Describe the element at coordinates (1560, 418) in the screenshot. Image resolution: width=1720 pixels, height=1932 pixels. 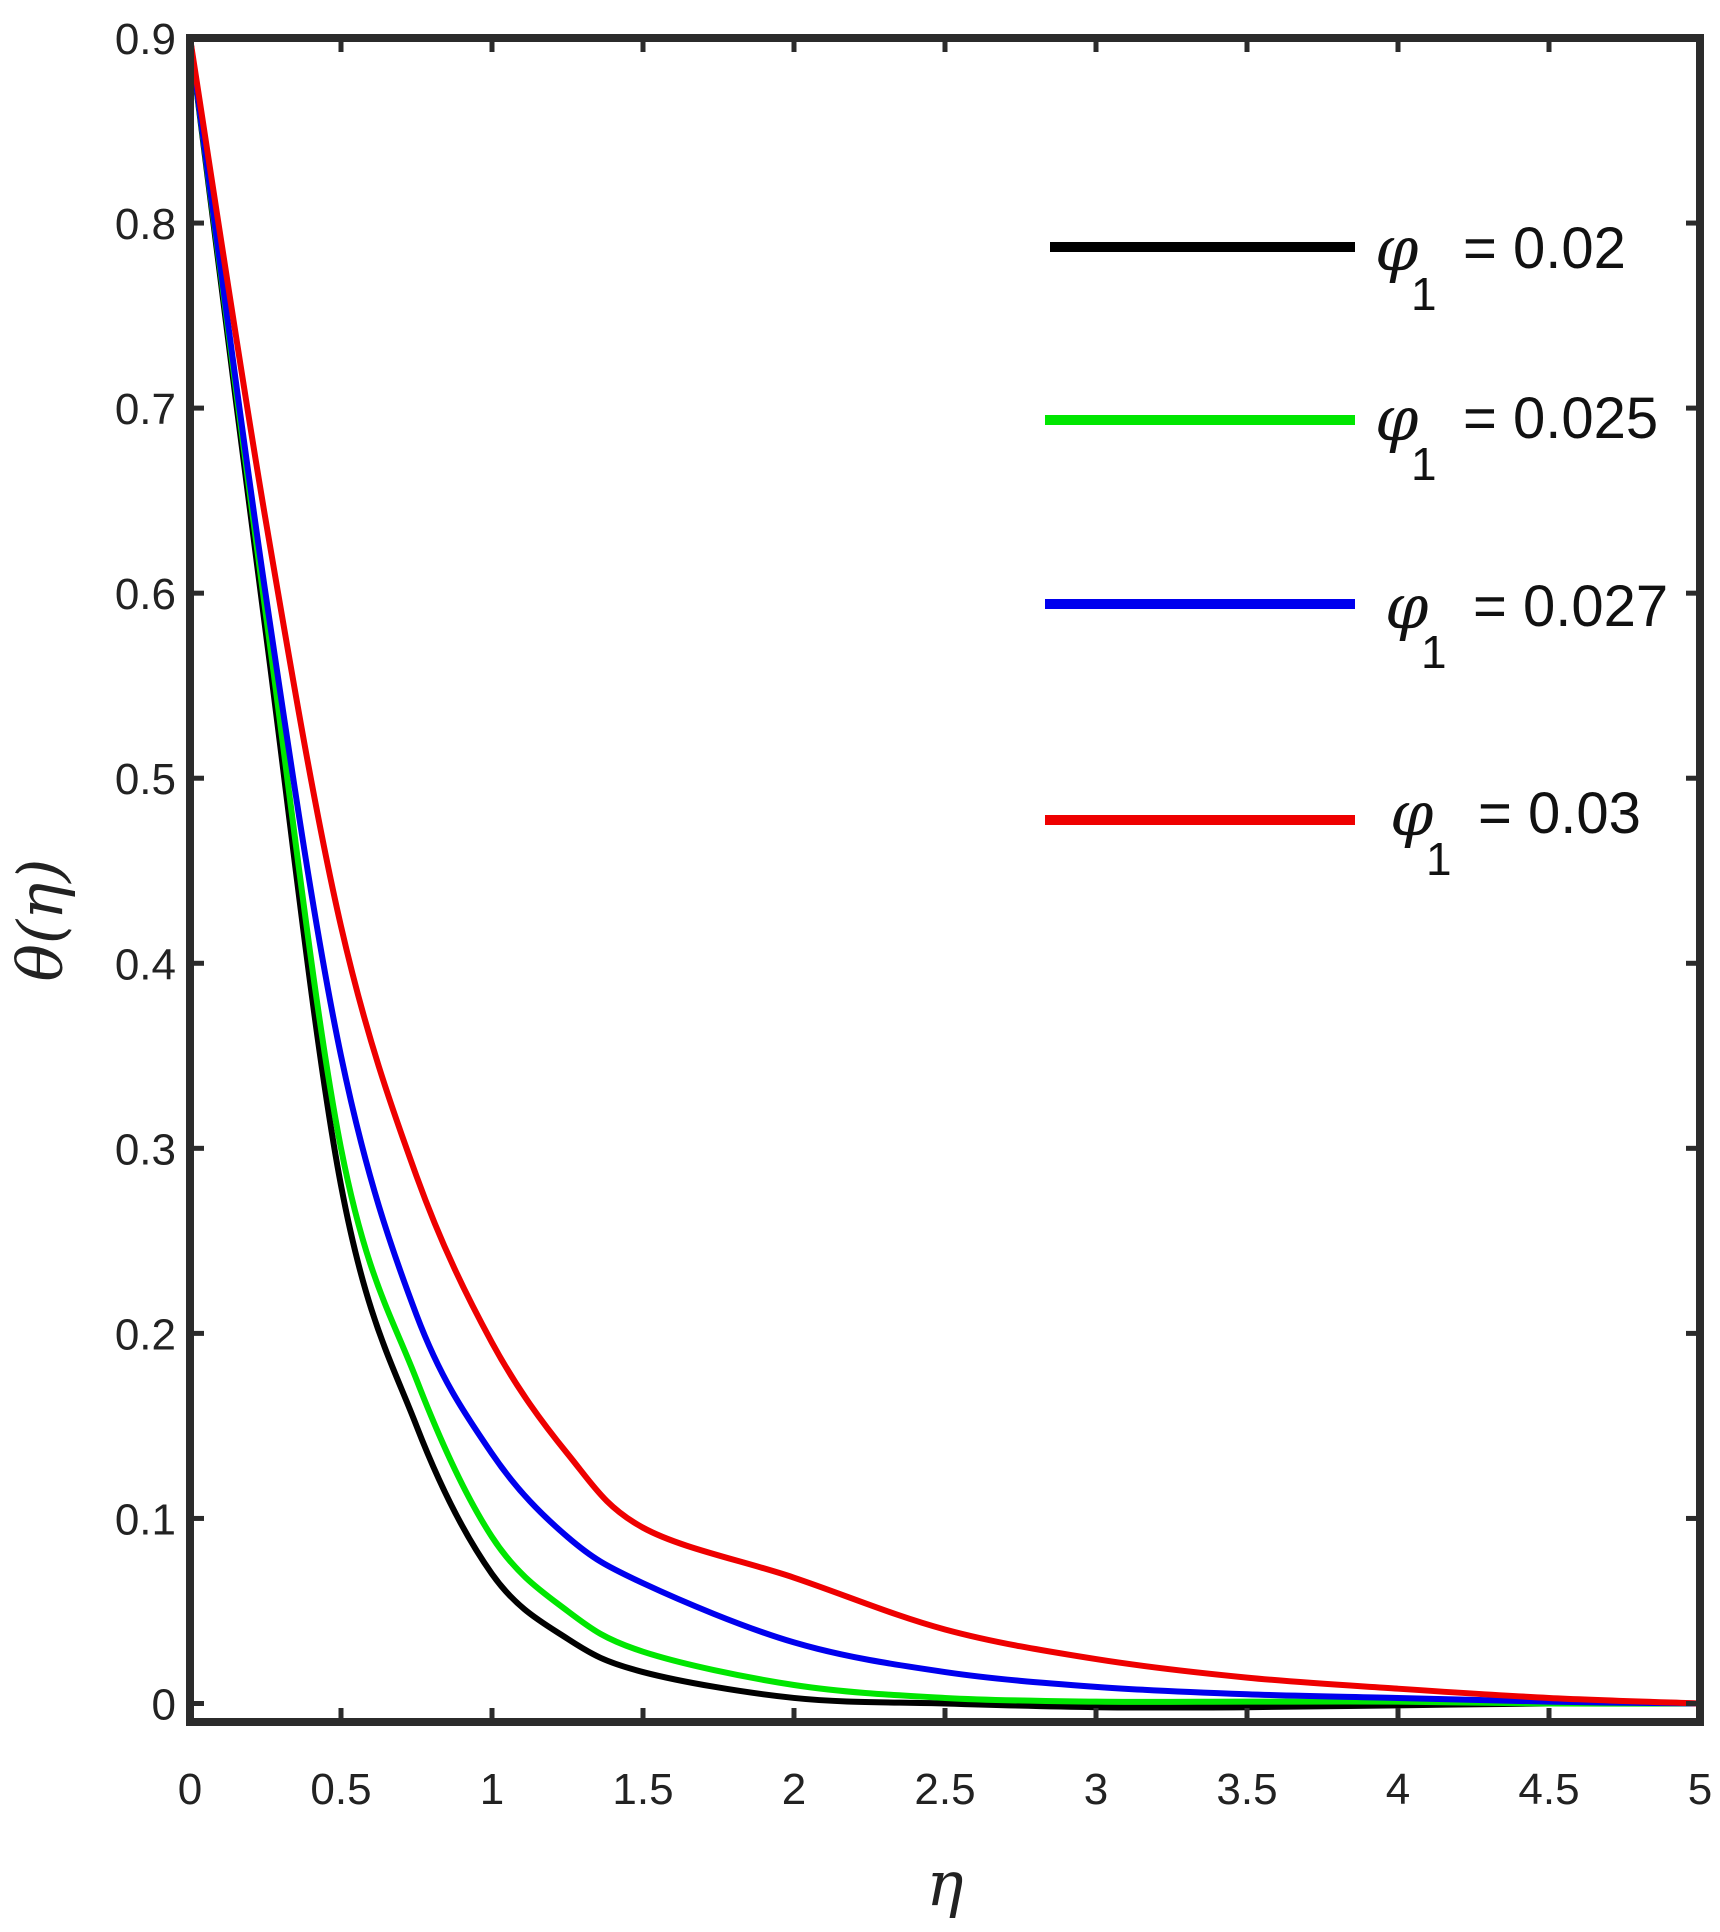
I see `legend-value: = 0.025` at that location.